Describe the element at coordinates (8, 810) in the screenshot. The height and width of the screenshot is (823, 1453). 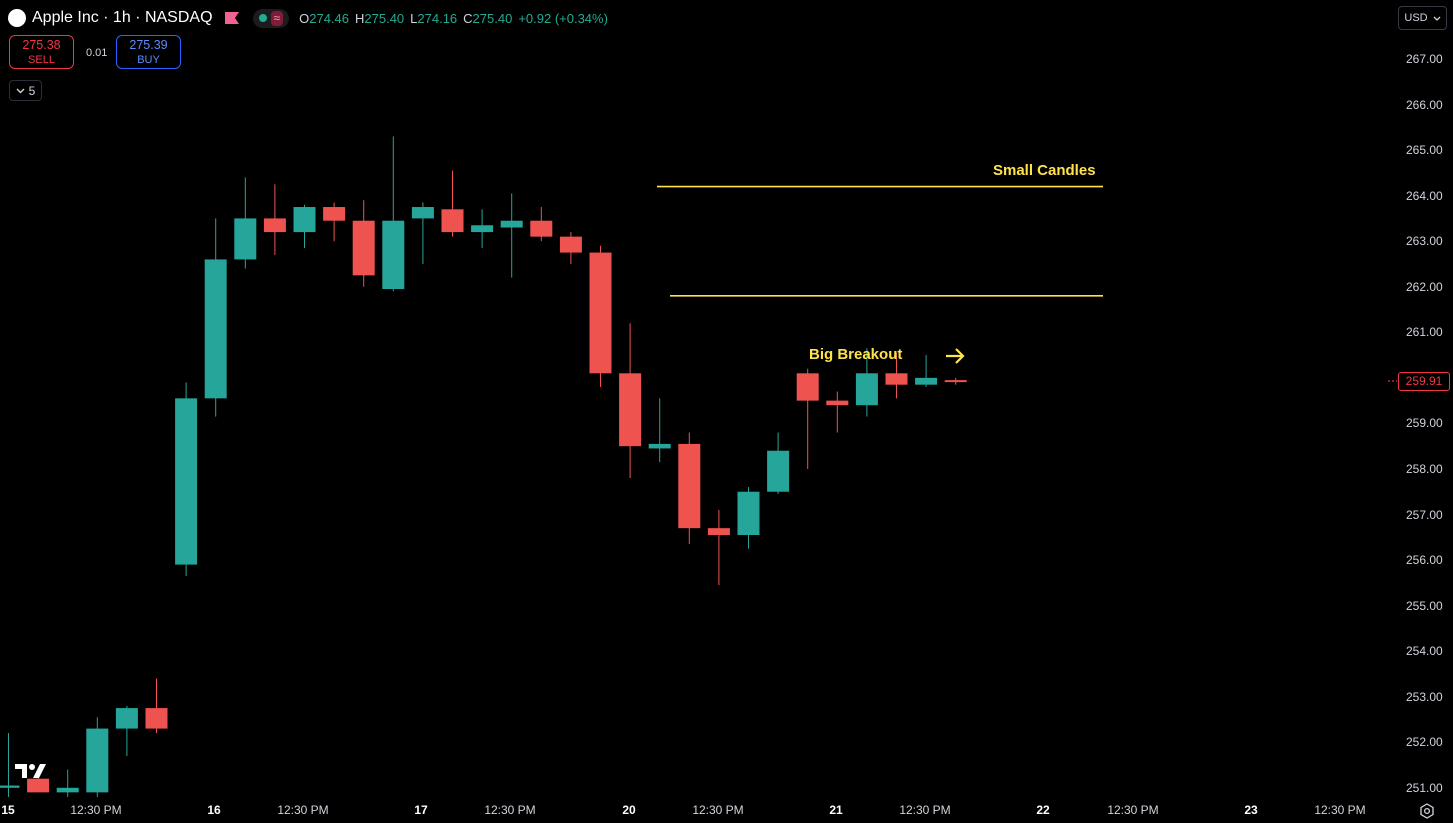
I see `time-axis-label: 15` at that location.